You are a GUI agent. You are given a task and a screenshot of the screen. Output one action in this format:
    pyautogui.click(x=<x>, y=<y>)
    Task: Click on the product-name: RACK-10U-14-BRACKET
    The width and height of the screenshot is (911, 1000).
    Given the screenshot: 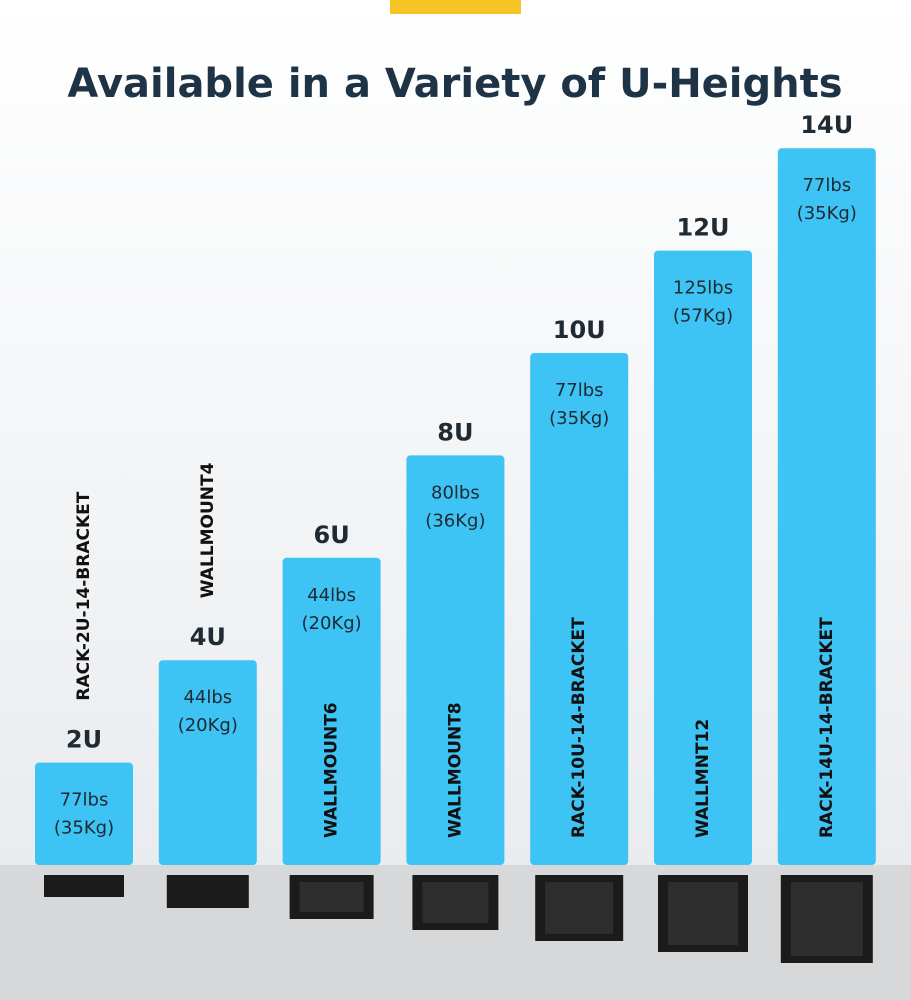 What is the action you would take?
    pyautogui.click(x=579, y=727)
    